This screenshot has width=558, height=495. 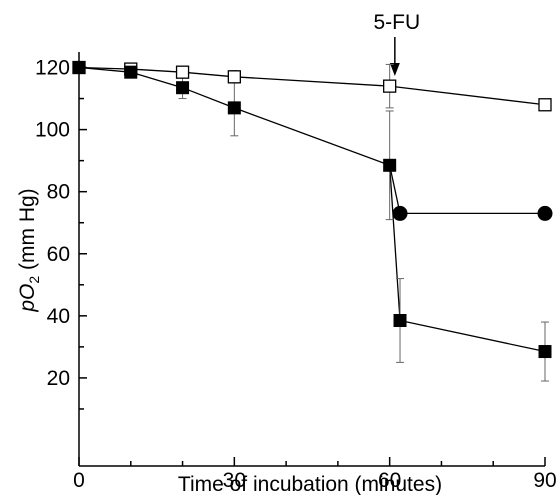 I want to click on y-tick-label: 80, so click(x=58, y=192).